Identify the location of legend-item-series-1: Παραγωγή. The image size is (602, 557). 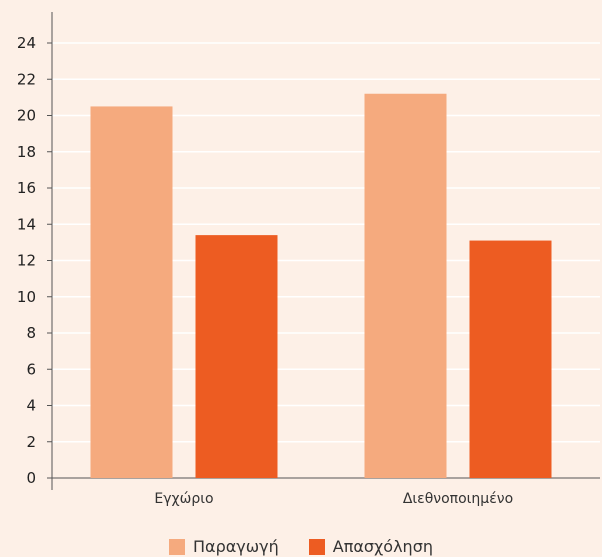
(224, 546).